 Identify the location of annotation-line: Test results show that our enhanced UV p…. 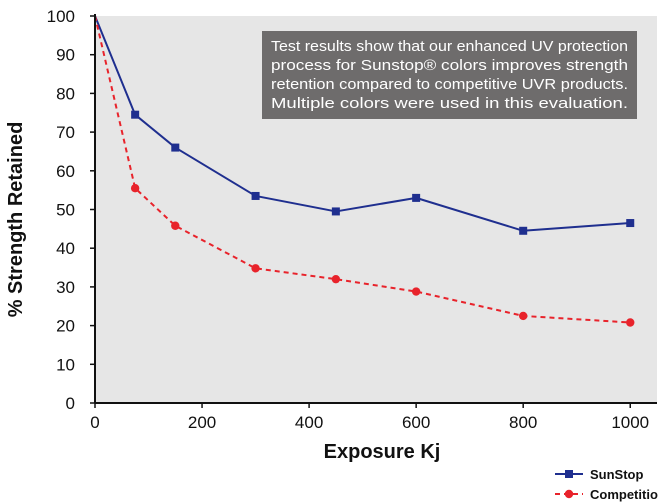
(449, 46).